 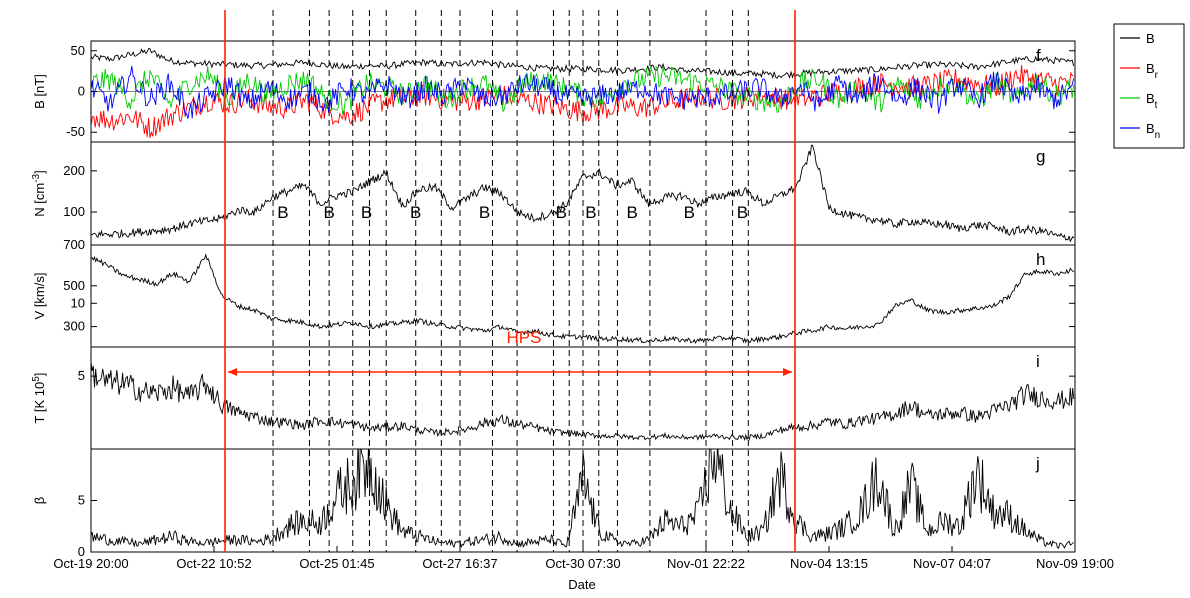 I want to click on x-tick-label: Nov-01 22:22, so click(x=706, y=563).